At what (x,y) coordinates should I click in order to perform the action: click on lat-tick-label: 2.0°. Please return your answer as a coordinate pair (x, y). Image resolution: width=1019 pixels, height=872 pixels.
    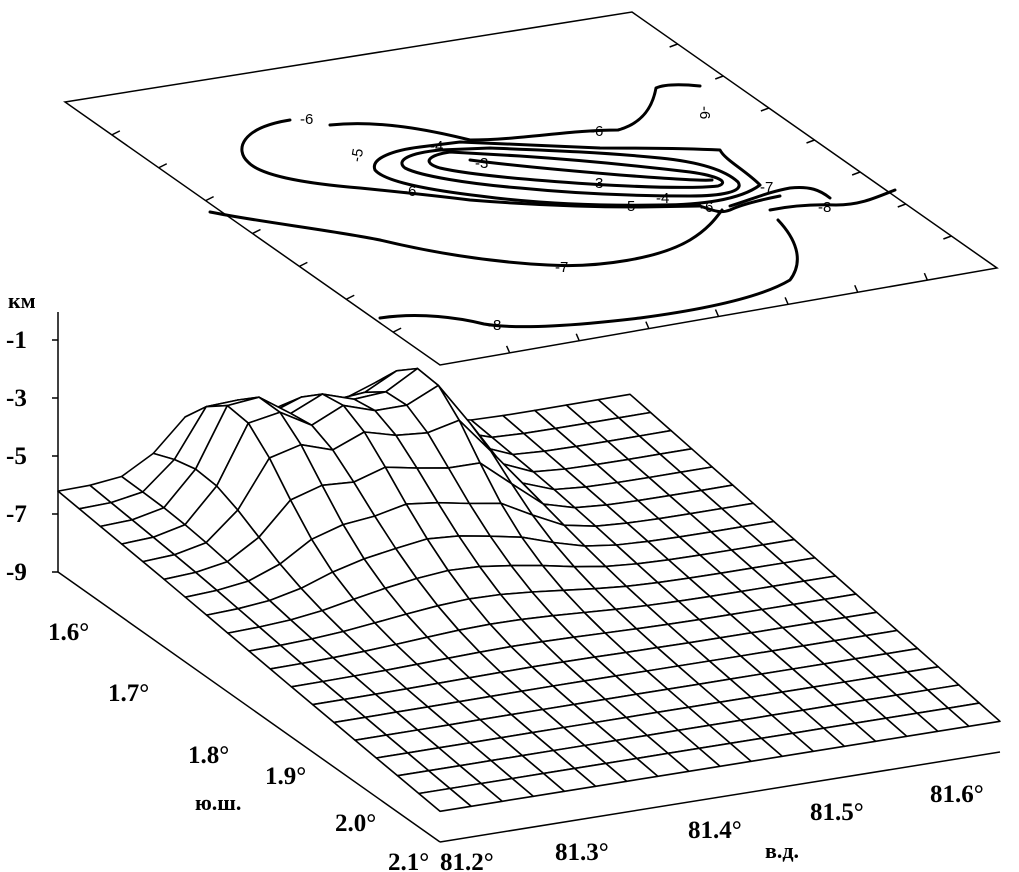
    Looking at the image, I should click on (355, 823).